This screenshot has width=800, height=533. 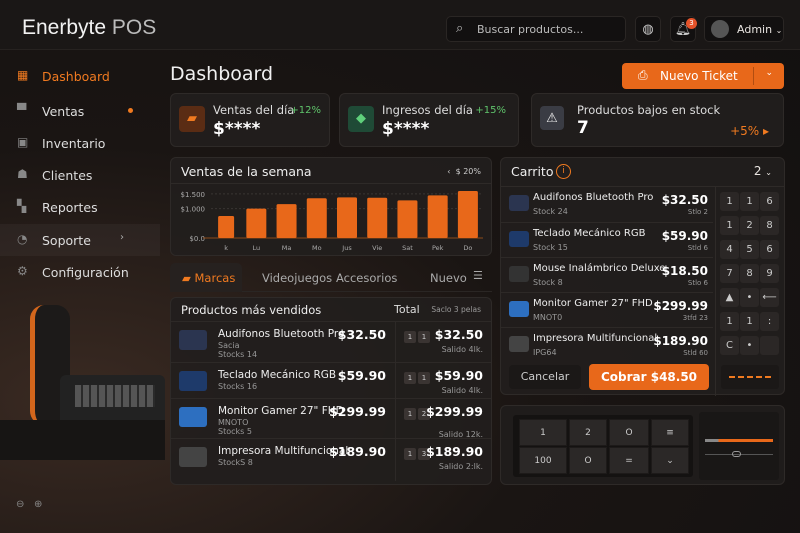 I want to click on tab-accesorios: Accesorios, so click(x=366, y=277).